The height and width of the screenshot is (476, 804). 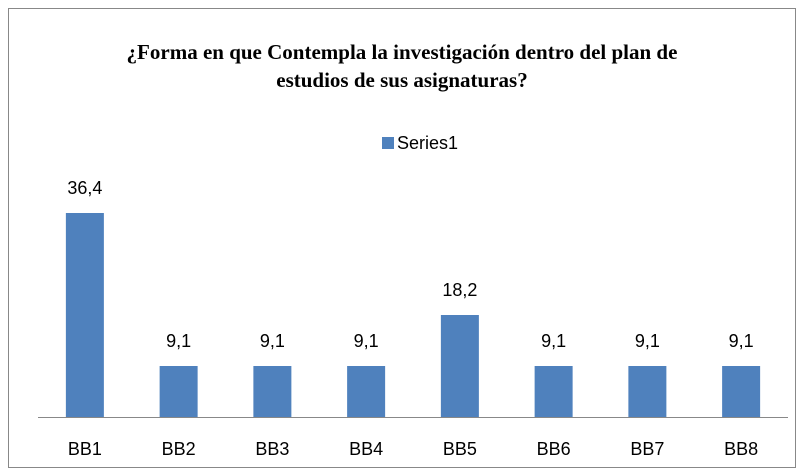 What do you see at coordinates (647, 449) in the screenshot?
I see `x-tick-label: BB7` at bounding box center [647, 449].